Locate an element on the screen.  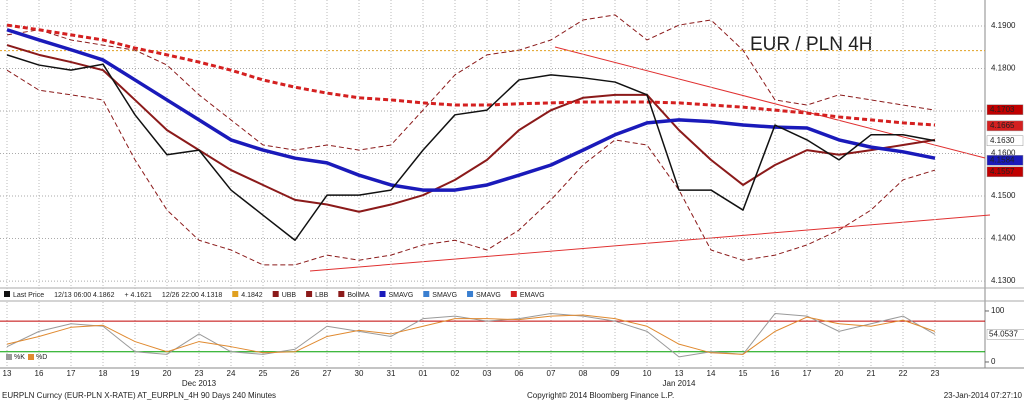
x-tick-label: 02 is located at coordinates (455, 373).